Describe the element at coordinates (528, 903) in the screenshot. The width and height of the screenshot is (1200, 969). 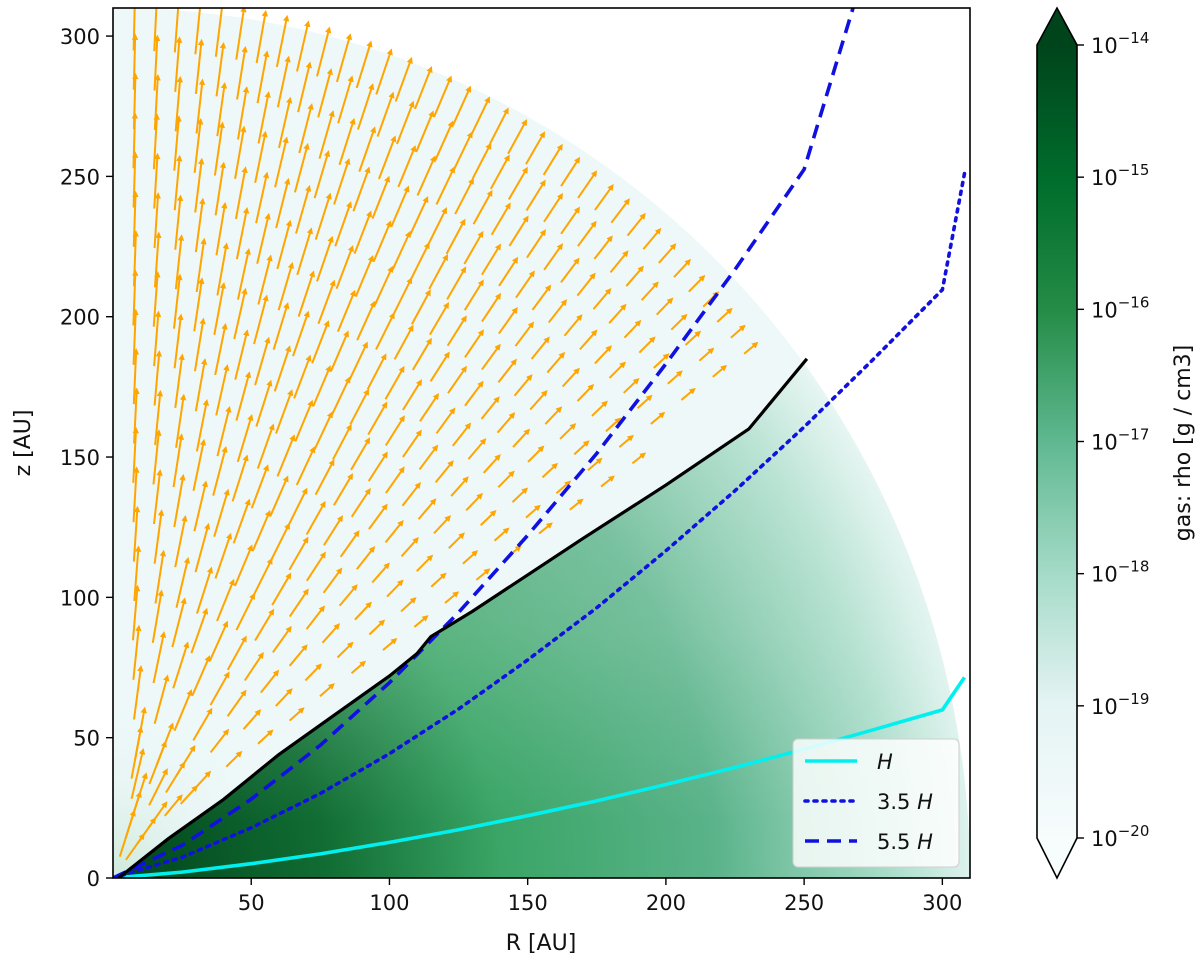
I see `x-tick-label: 150` at that location.